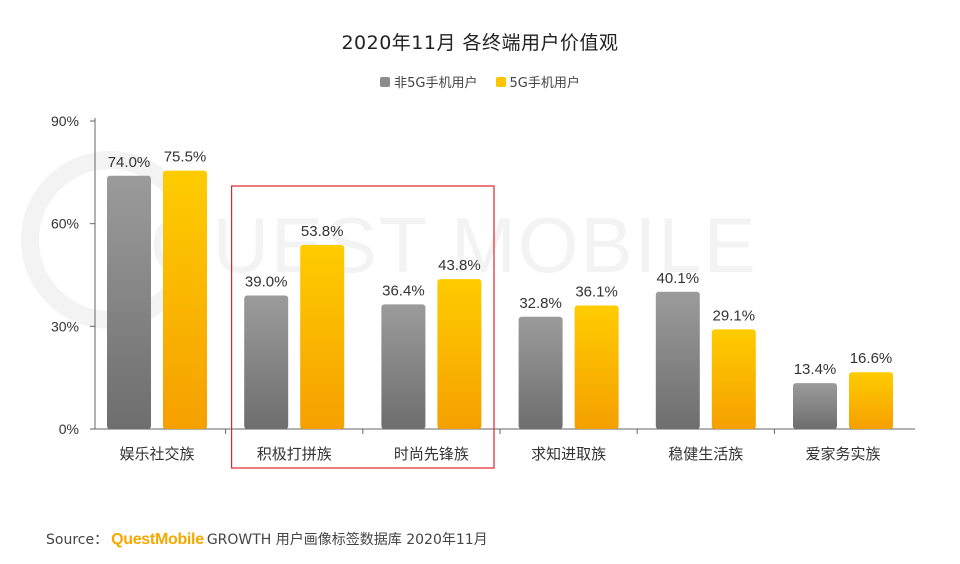  I want to click on source-suffix: GROWTH 用户画像标签数据库 2020年11月, so click(347, 540).